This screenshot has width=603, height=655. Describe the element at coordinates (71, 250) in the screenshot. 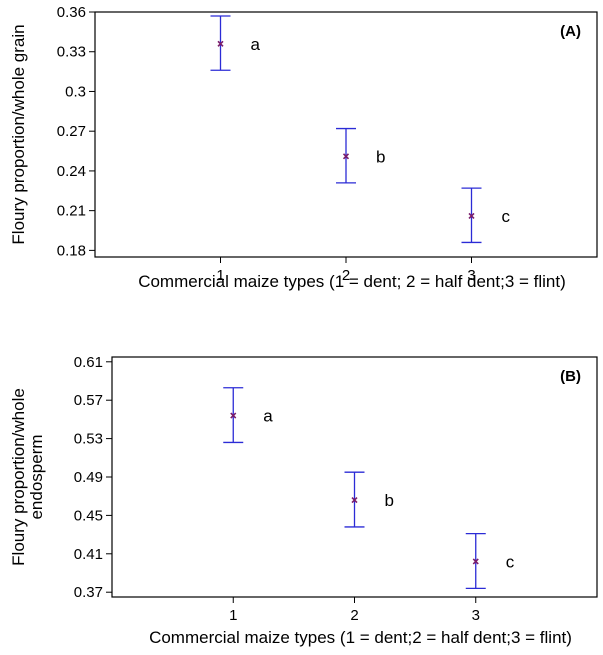

I see `y-tick-label: 0.18` at that location.